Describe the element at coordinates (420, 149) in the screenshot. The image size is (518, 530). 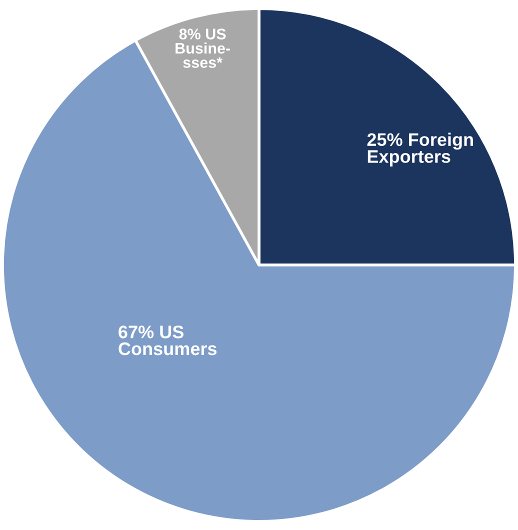
I see `slice-label: 25% Foreign Exporters` at that location.